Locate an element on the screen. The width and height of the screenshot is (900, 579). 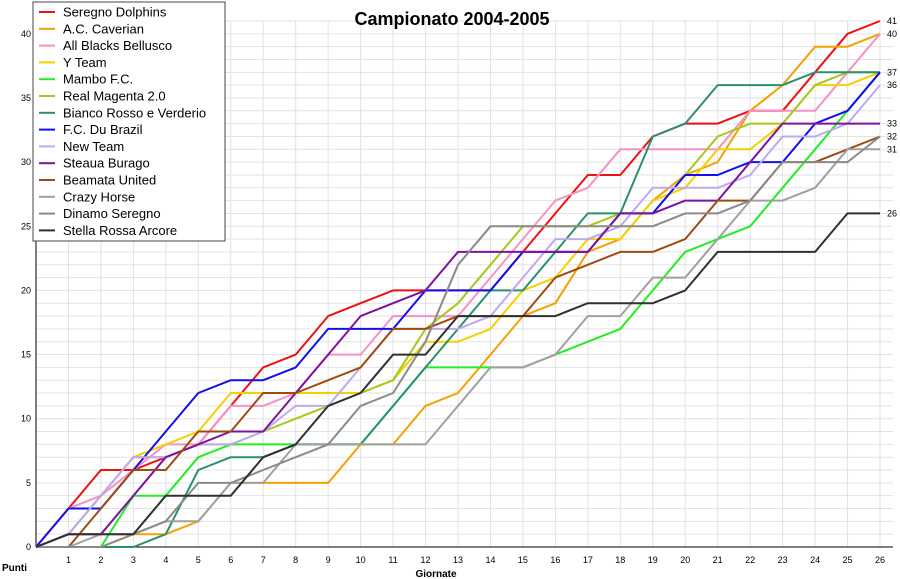
x-tick-label: 23 is located at coordinates (783, 560).